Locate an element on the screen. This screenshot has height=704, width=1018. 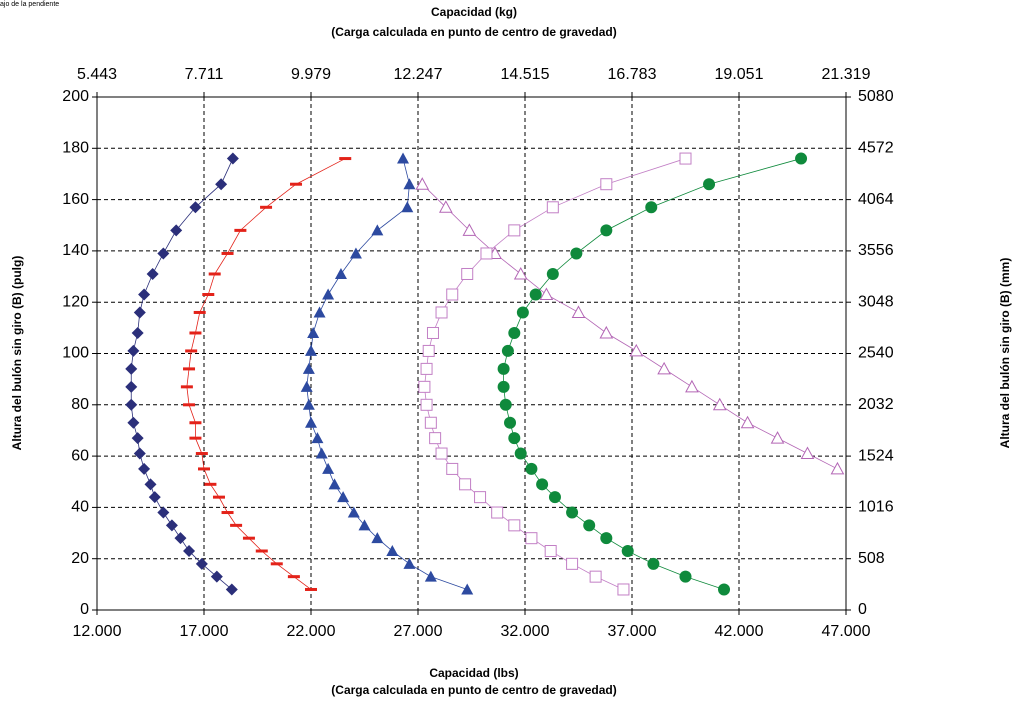
annotation: ajo de la pendiente is located at coordinates (29, 4).